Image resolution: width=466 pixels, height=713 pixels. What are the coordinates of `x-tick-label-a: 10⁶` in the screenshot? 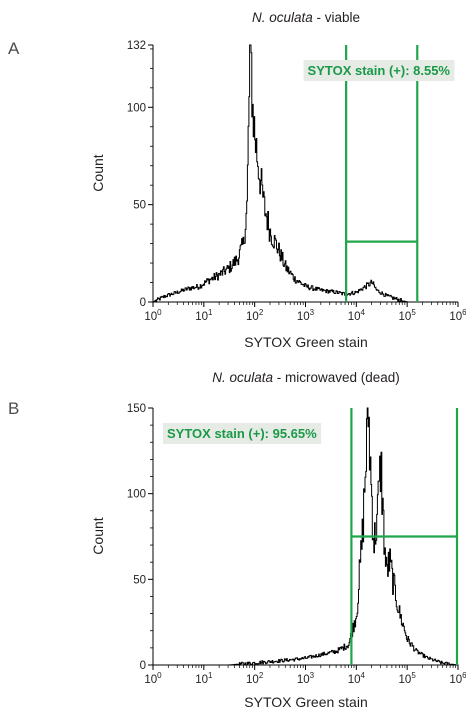 It's located at (457, 315).